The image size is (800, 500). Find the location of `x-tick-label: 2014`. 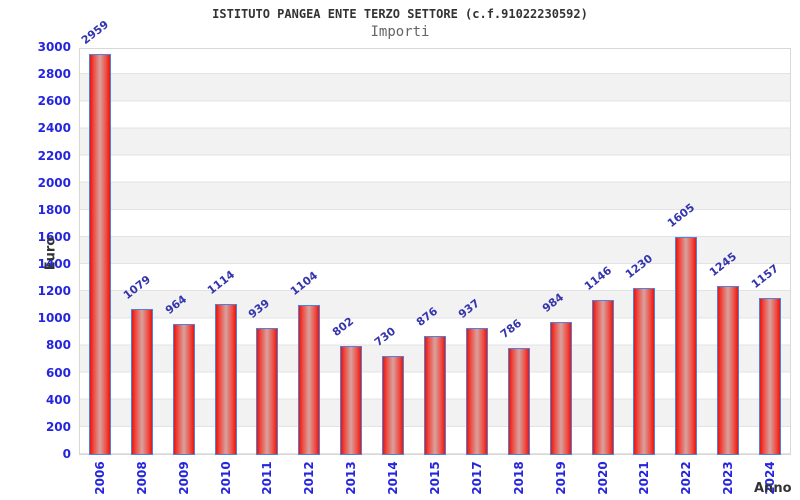

x-tick-label: 2014 is located at coordinates (393, 478).